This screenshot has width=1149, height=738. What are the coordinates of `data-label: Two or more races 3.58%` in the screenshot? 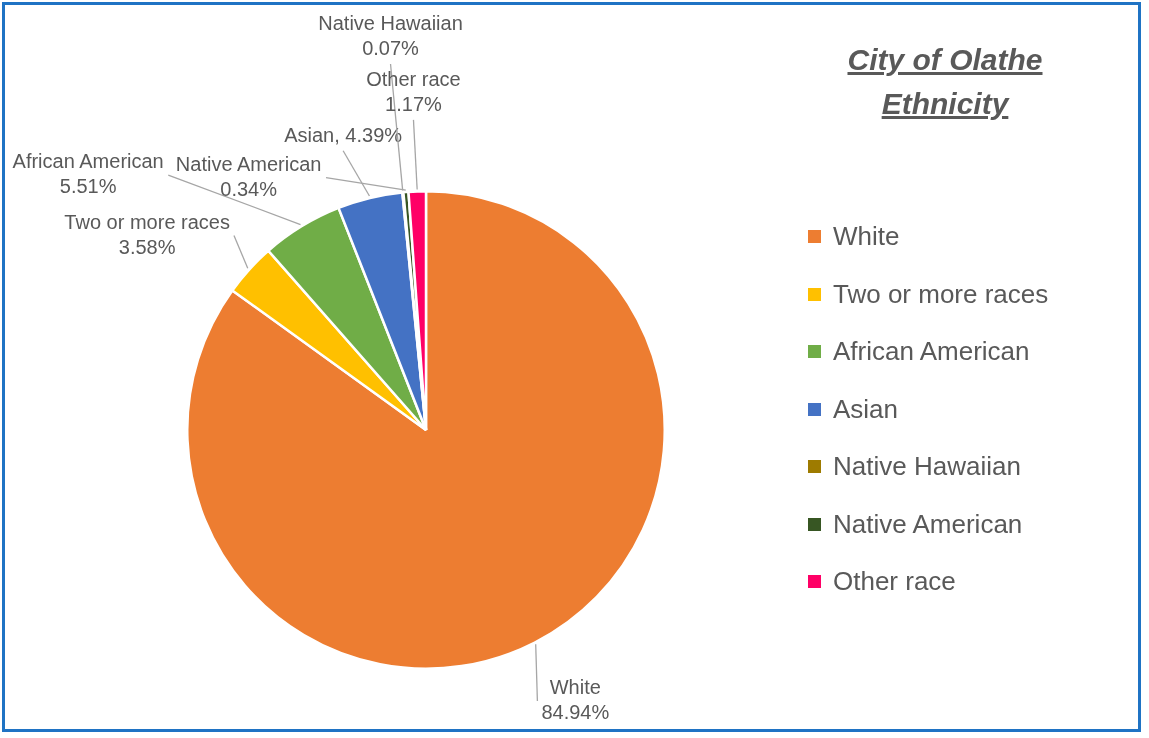 It's located at (147, 234).